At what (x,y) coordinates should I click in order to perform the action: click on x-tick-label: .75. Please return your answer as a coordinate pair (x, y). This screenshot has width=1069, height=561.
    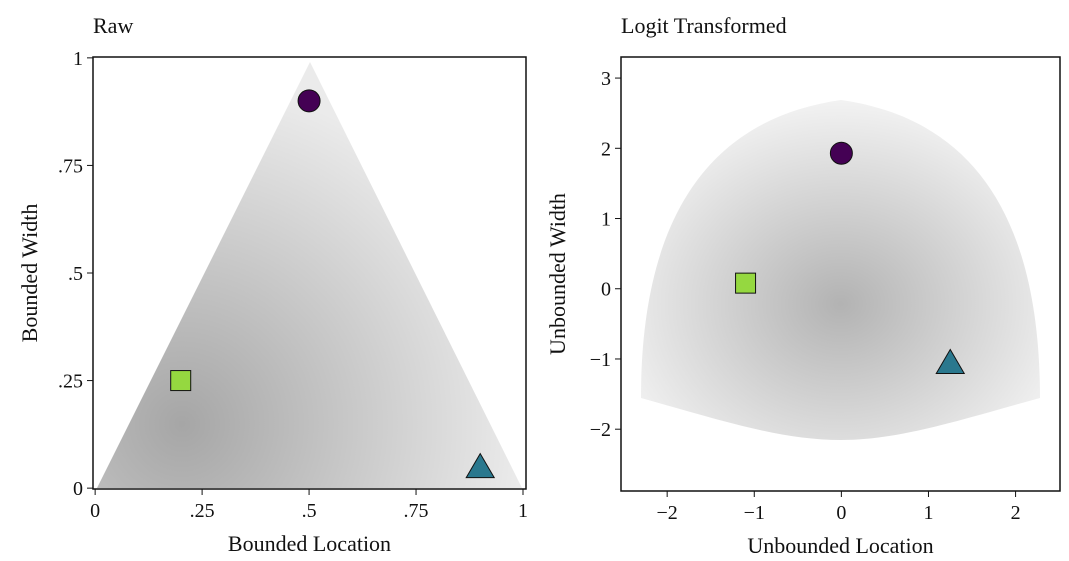
    Looking at the image, I should click on (416, 511).